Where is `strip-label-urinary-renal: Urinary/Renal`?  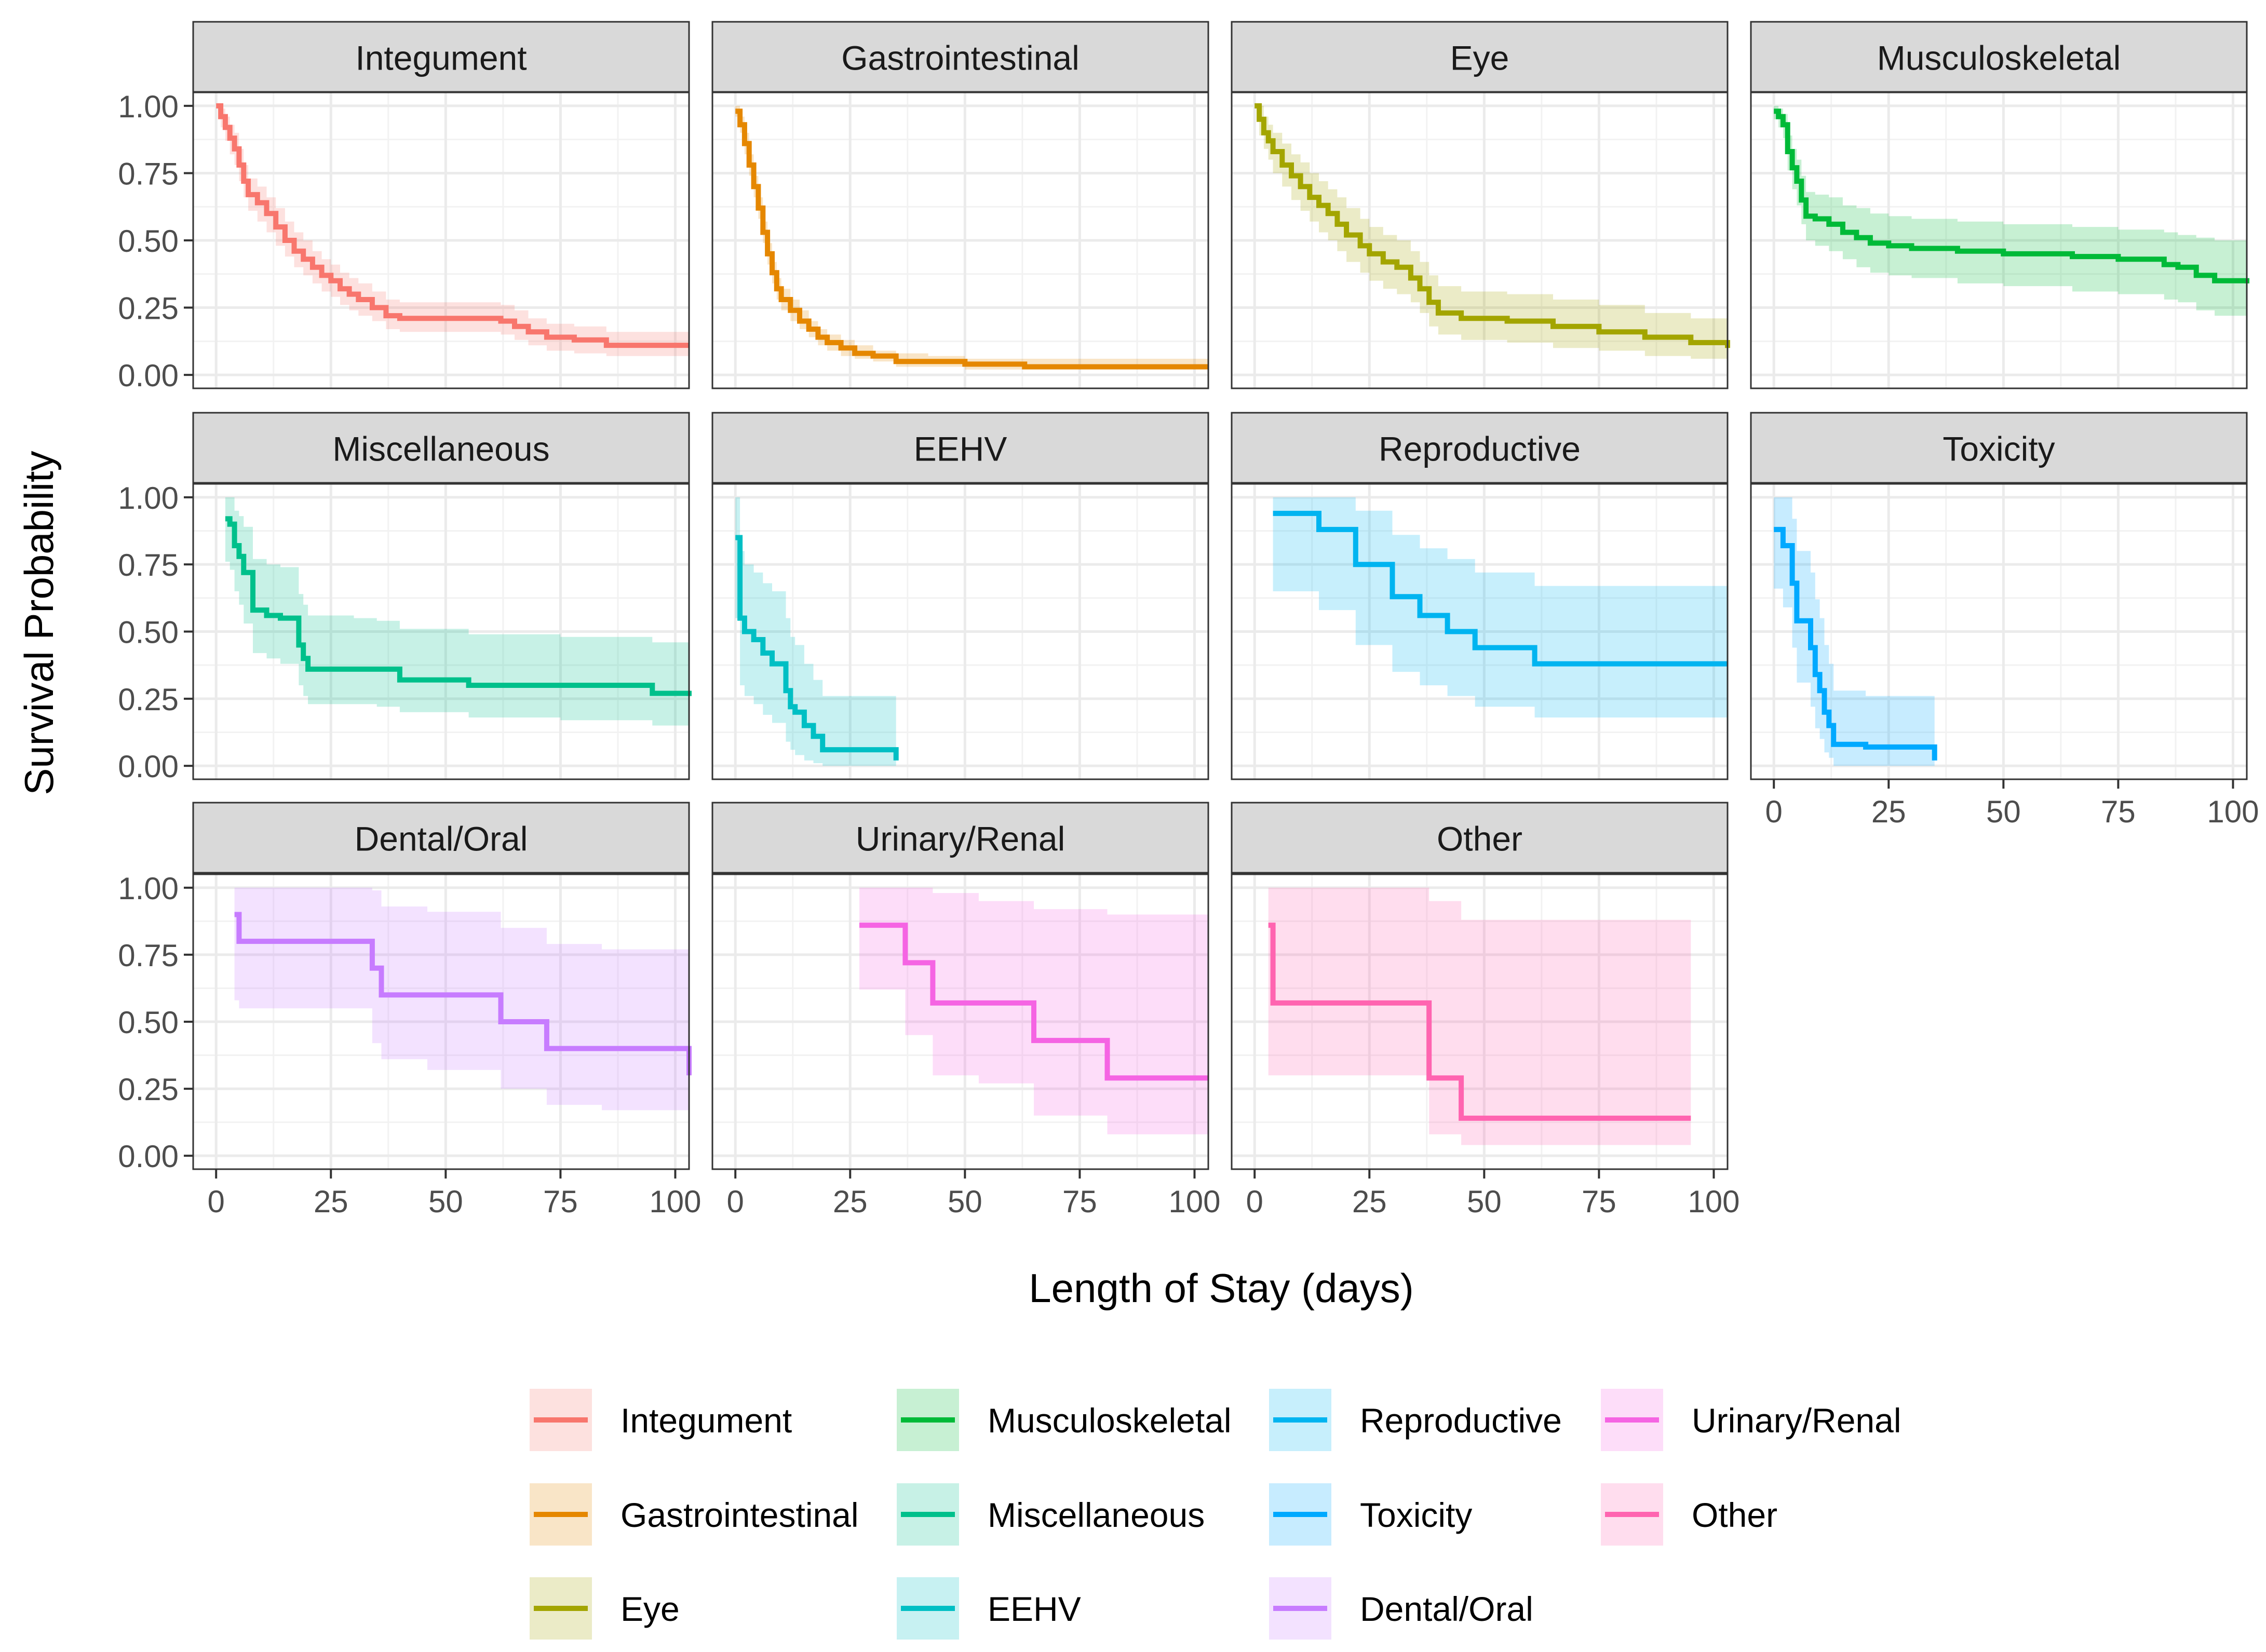
strip-label-urinary-renal: Urinary/Renal is located at coordinates (960, 839).